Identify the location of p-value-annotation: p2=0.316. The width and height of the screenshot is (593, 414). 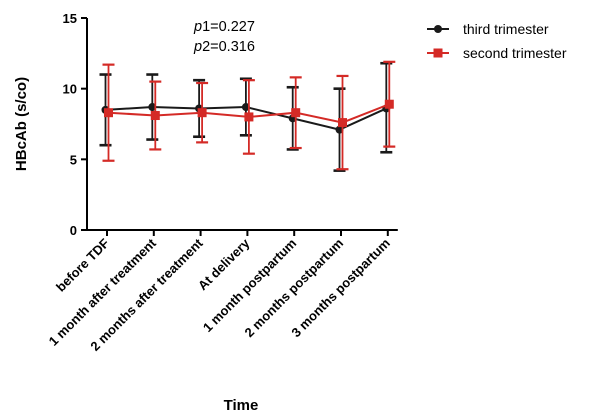
(224, 47).